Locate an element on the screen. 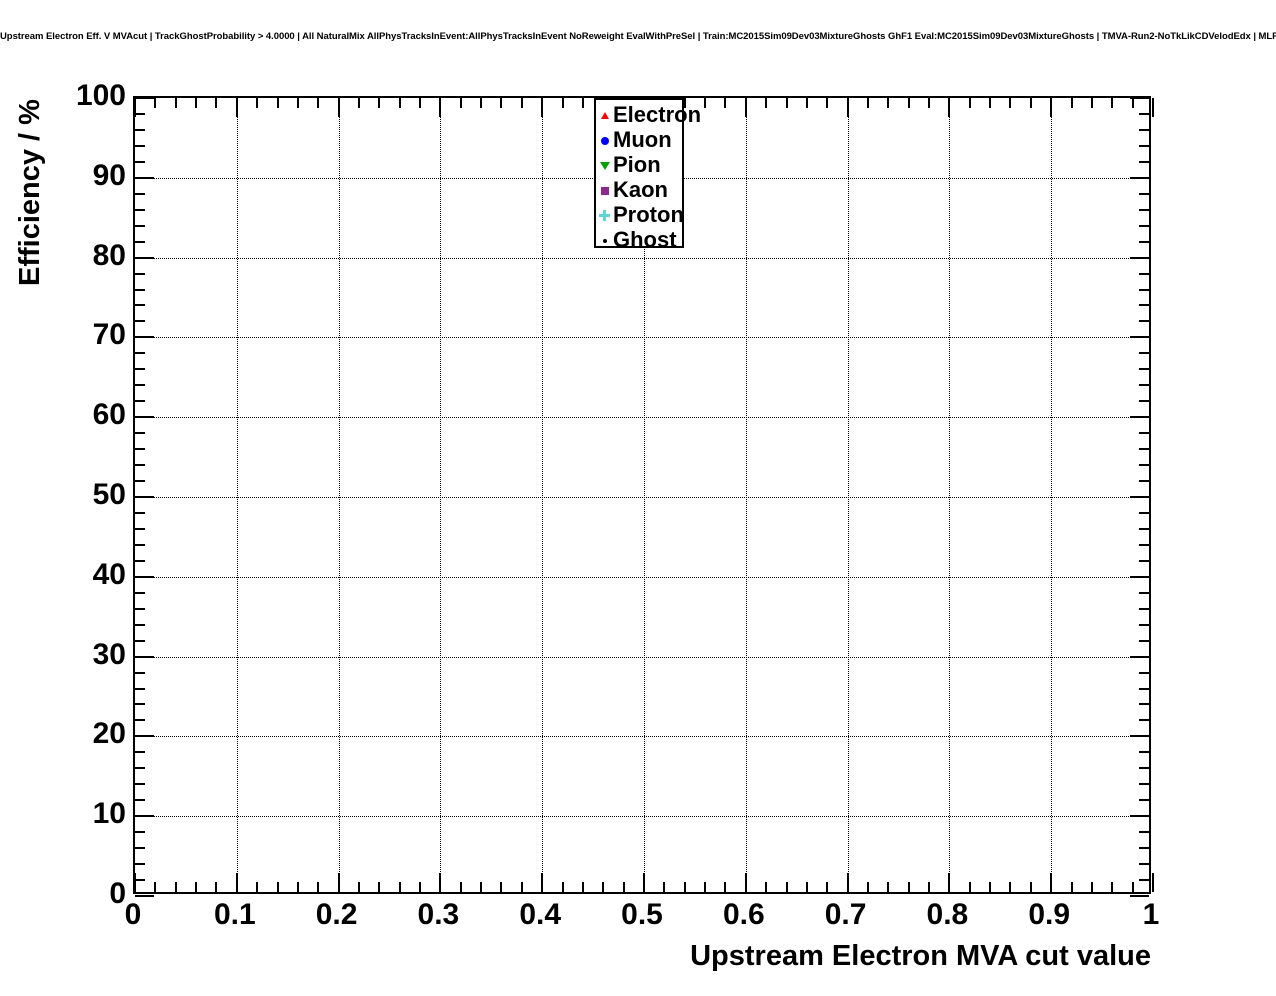  cross-marker-icon is located at coordinates (605, 215).